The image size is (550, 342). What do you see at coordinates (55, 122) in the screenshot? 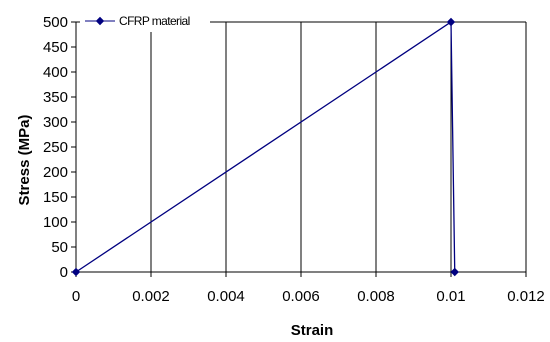
I see `y-tick-label: 300` at bounding box center [55, 122].